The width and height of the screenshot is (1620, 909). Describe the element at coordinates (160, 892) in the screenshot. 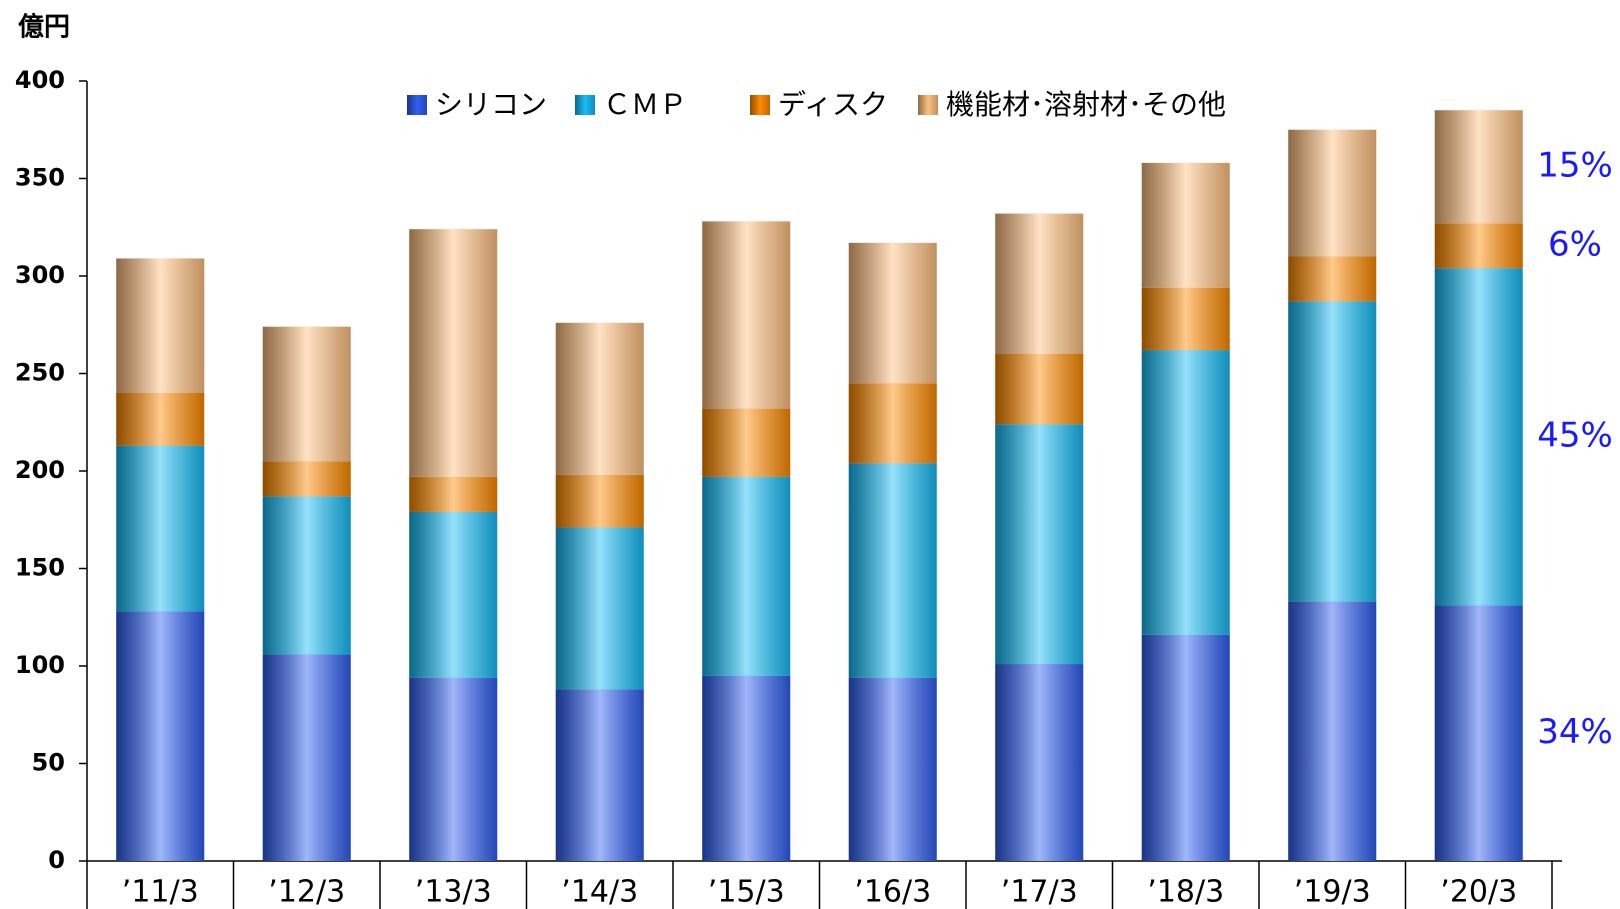

I see `x-tick-label: ’11/3` at that location.